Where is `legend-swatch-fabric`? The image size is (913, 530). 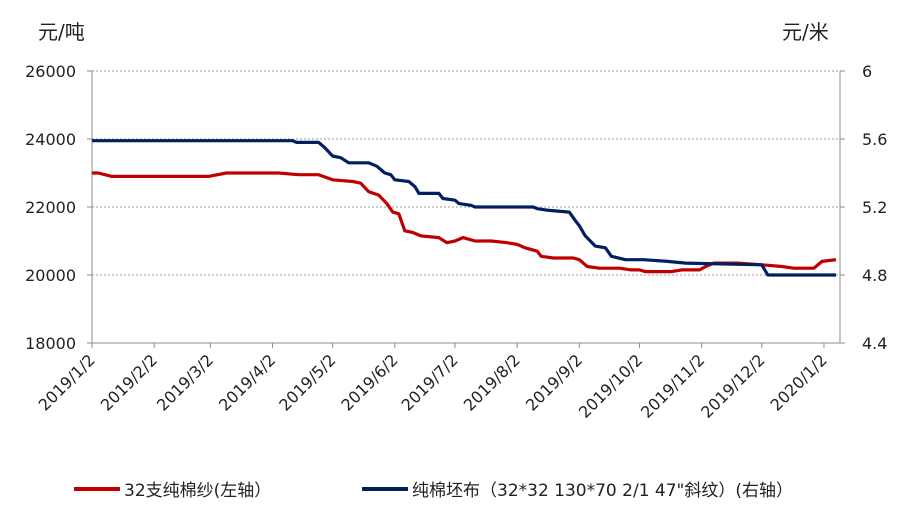
legend-swatch-fabric is located at coordinates (385, 488).